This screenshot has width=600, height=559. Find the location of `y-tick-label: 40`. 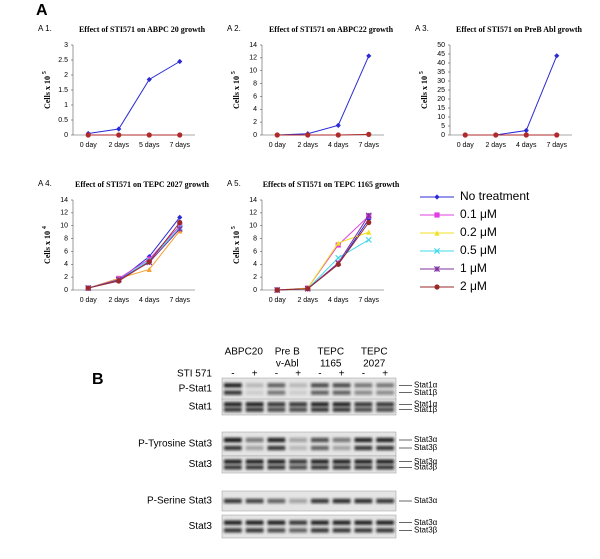

y-tick-label: 40 is located at coordinates (441, 63).